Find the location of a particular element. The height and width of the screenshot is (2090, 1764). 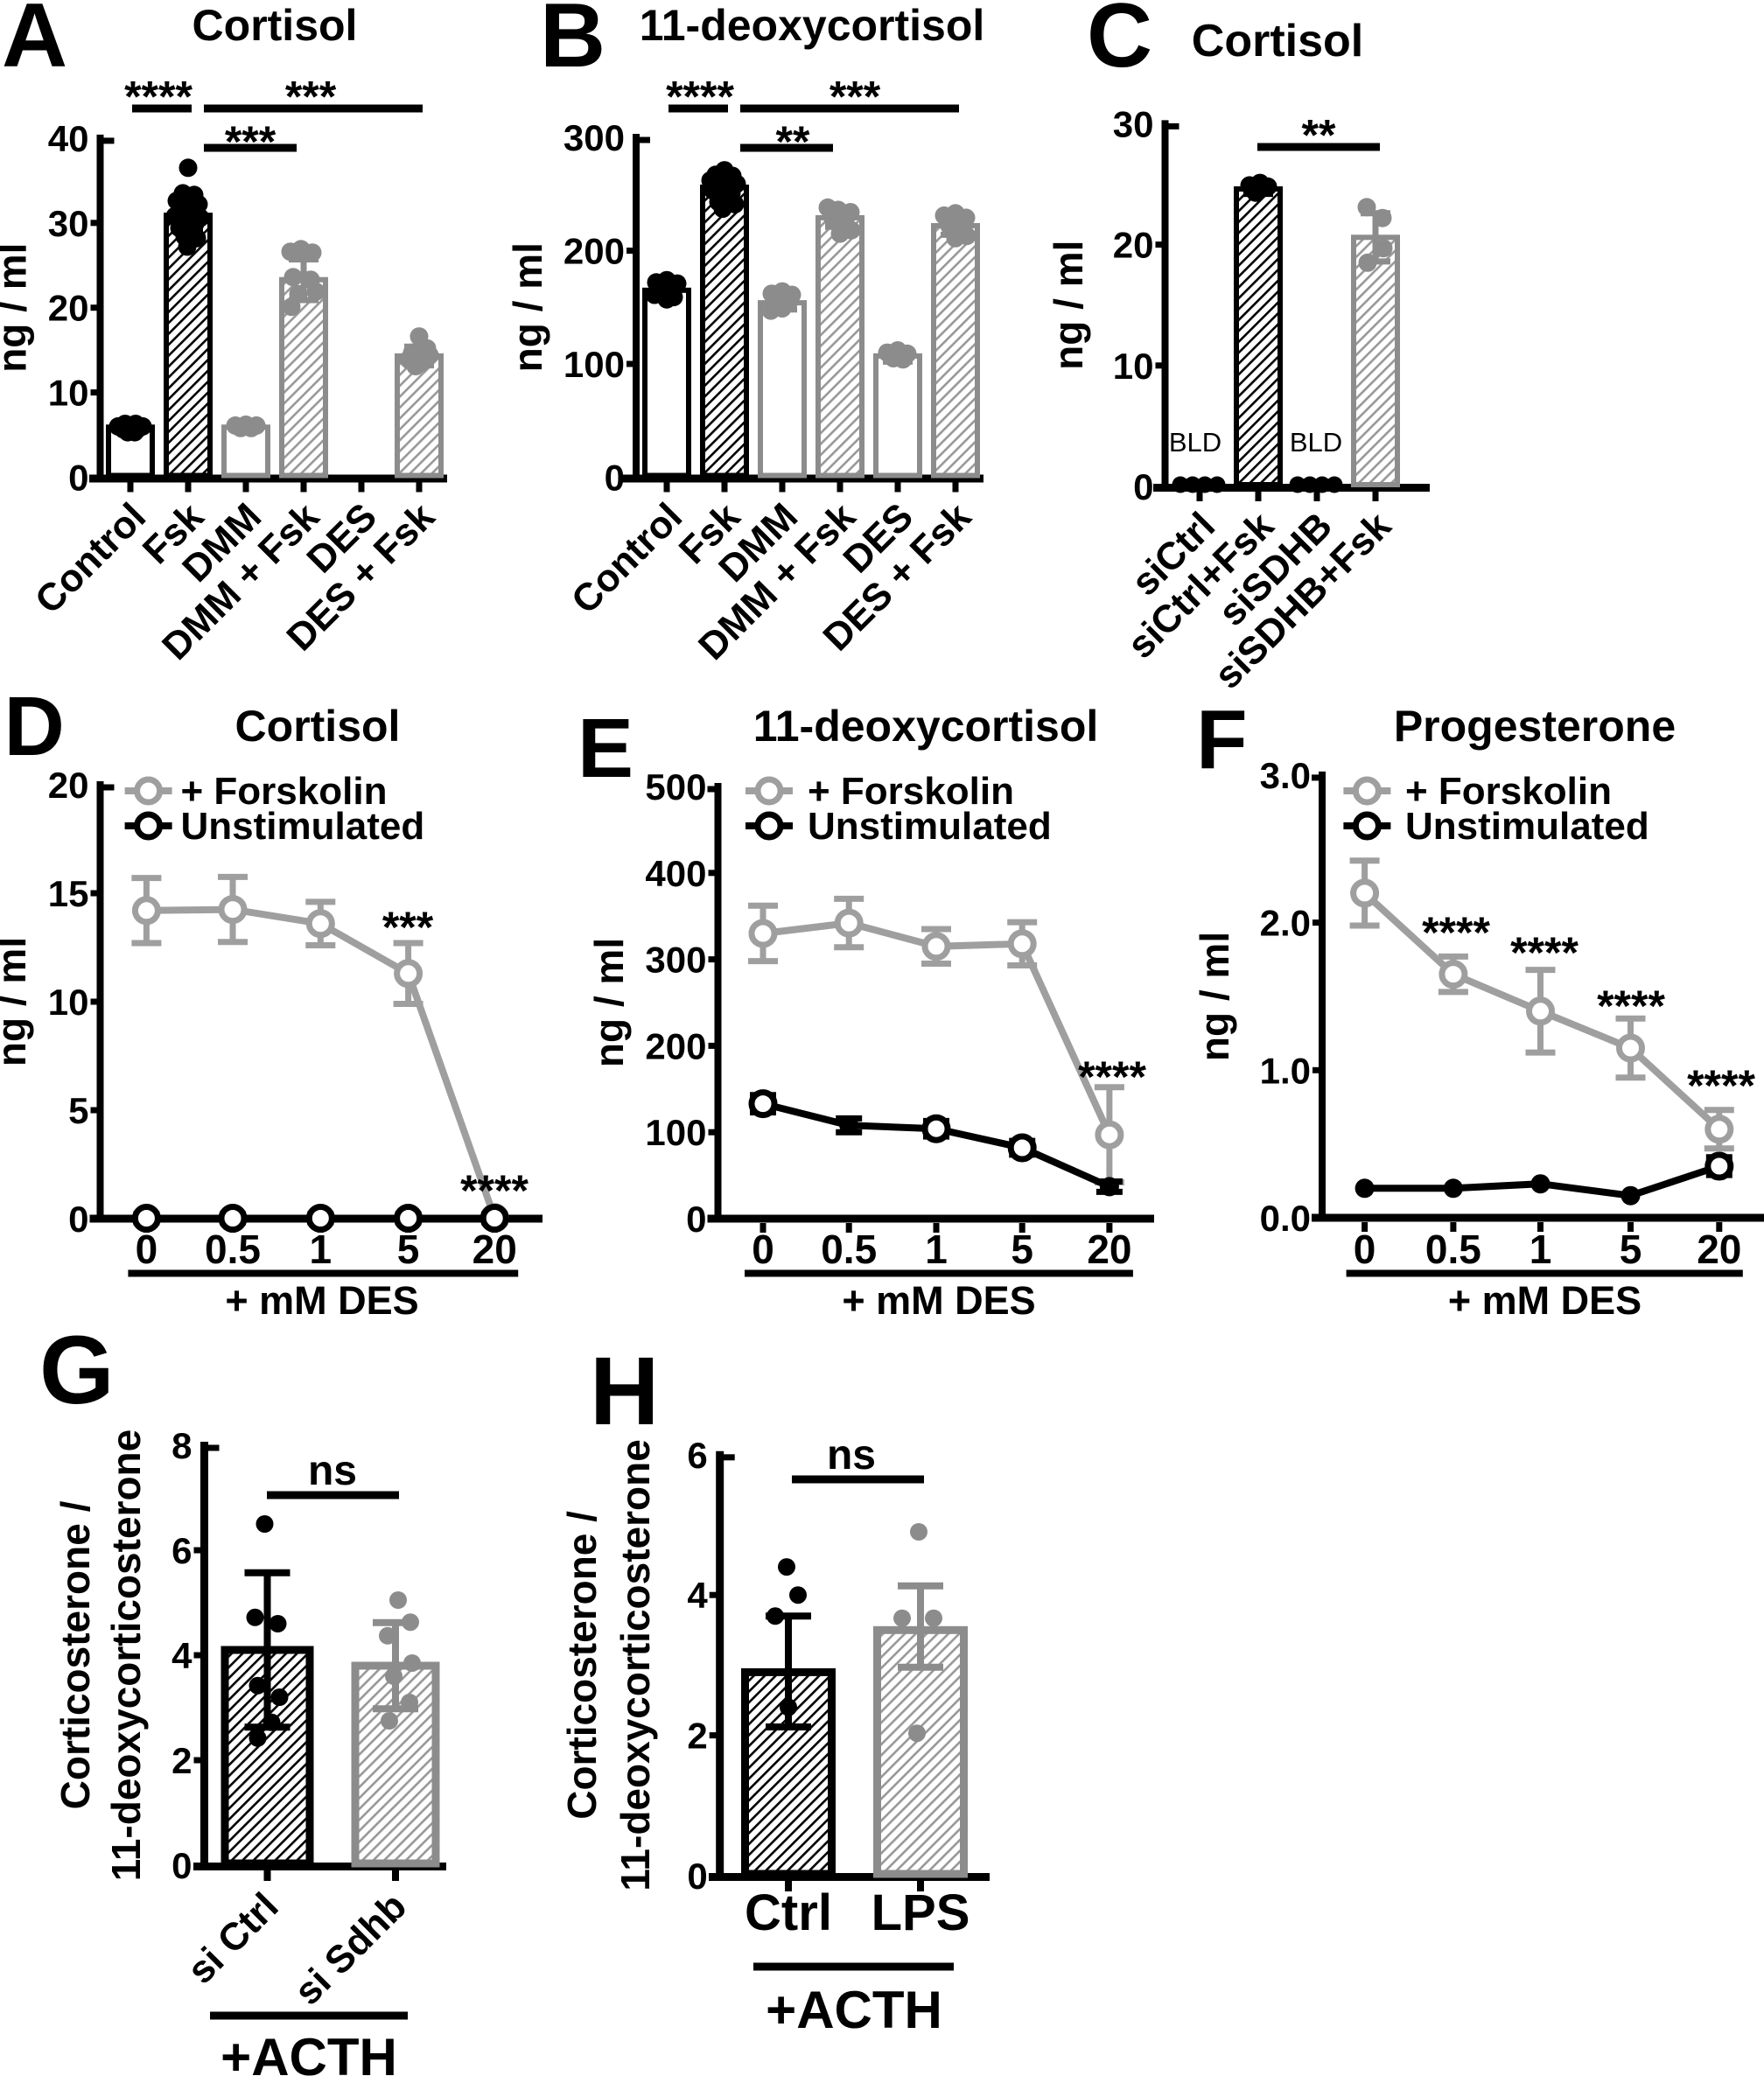

svg-text: Cortisol is located at coordinates (275, 25).